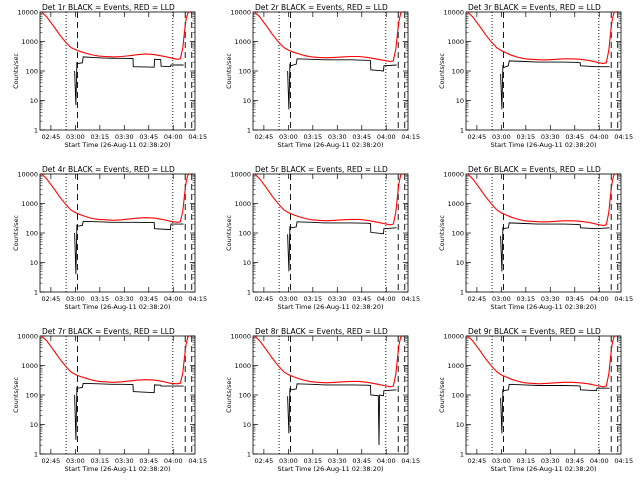  What do you see at coordinates (534, 169) in the screenshot?
I see `panel-title: Det 6r BLACK = Events, RED = LLD` at bounding box center [534, 169].